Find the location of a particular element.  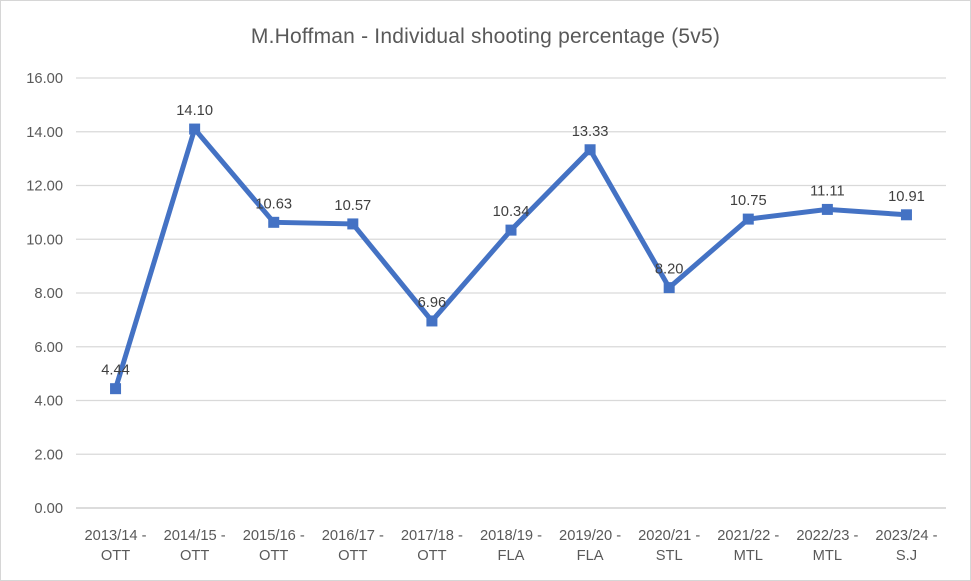

x-axis-category-label-season: 2021/22 - is located at coordinates (748, 536).